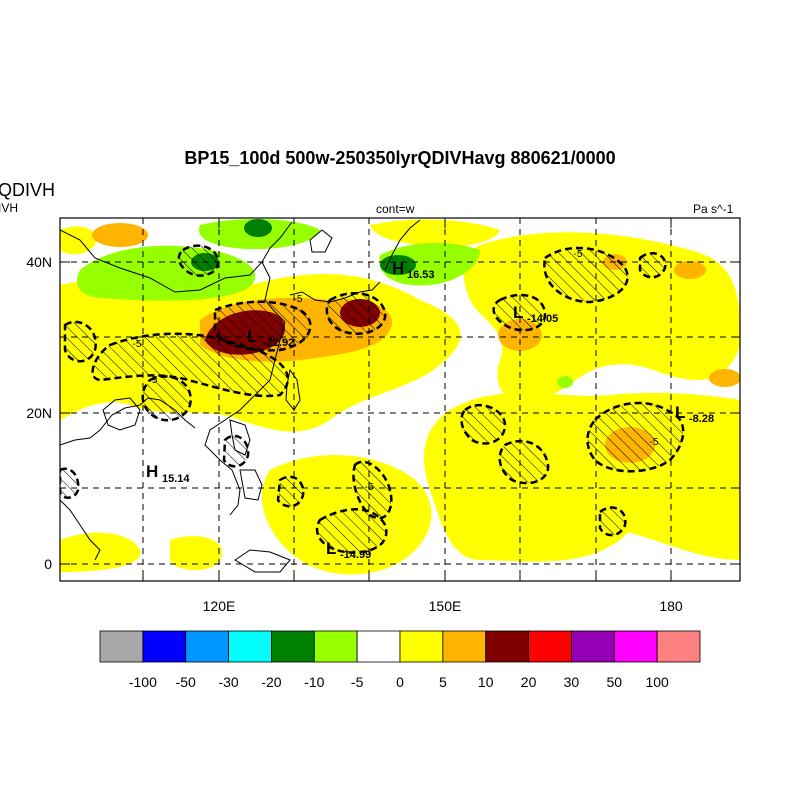 Image resolution: width=800 pixels, height=800 pixels. I want to click on lon-label: 180, so click(671, 606).